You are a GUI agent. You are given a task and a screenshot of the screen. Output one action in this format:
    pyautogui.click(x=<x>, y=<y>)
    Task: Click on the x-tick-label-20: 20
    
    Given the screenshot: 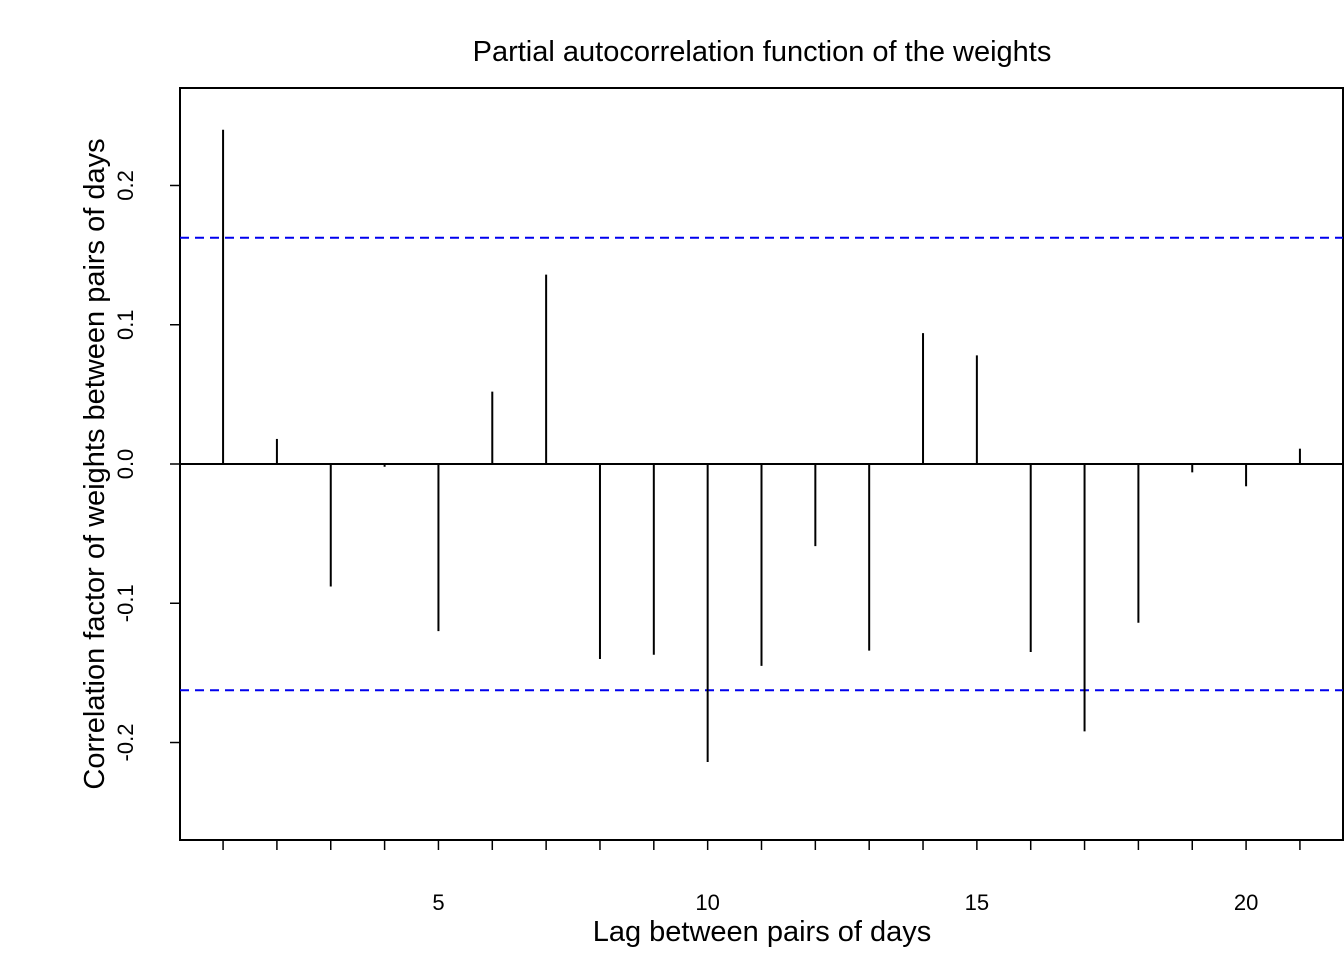 What is the action you would take?
    pyautogui.click(x=1246, y=902)
    